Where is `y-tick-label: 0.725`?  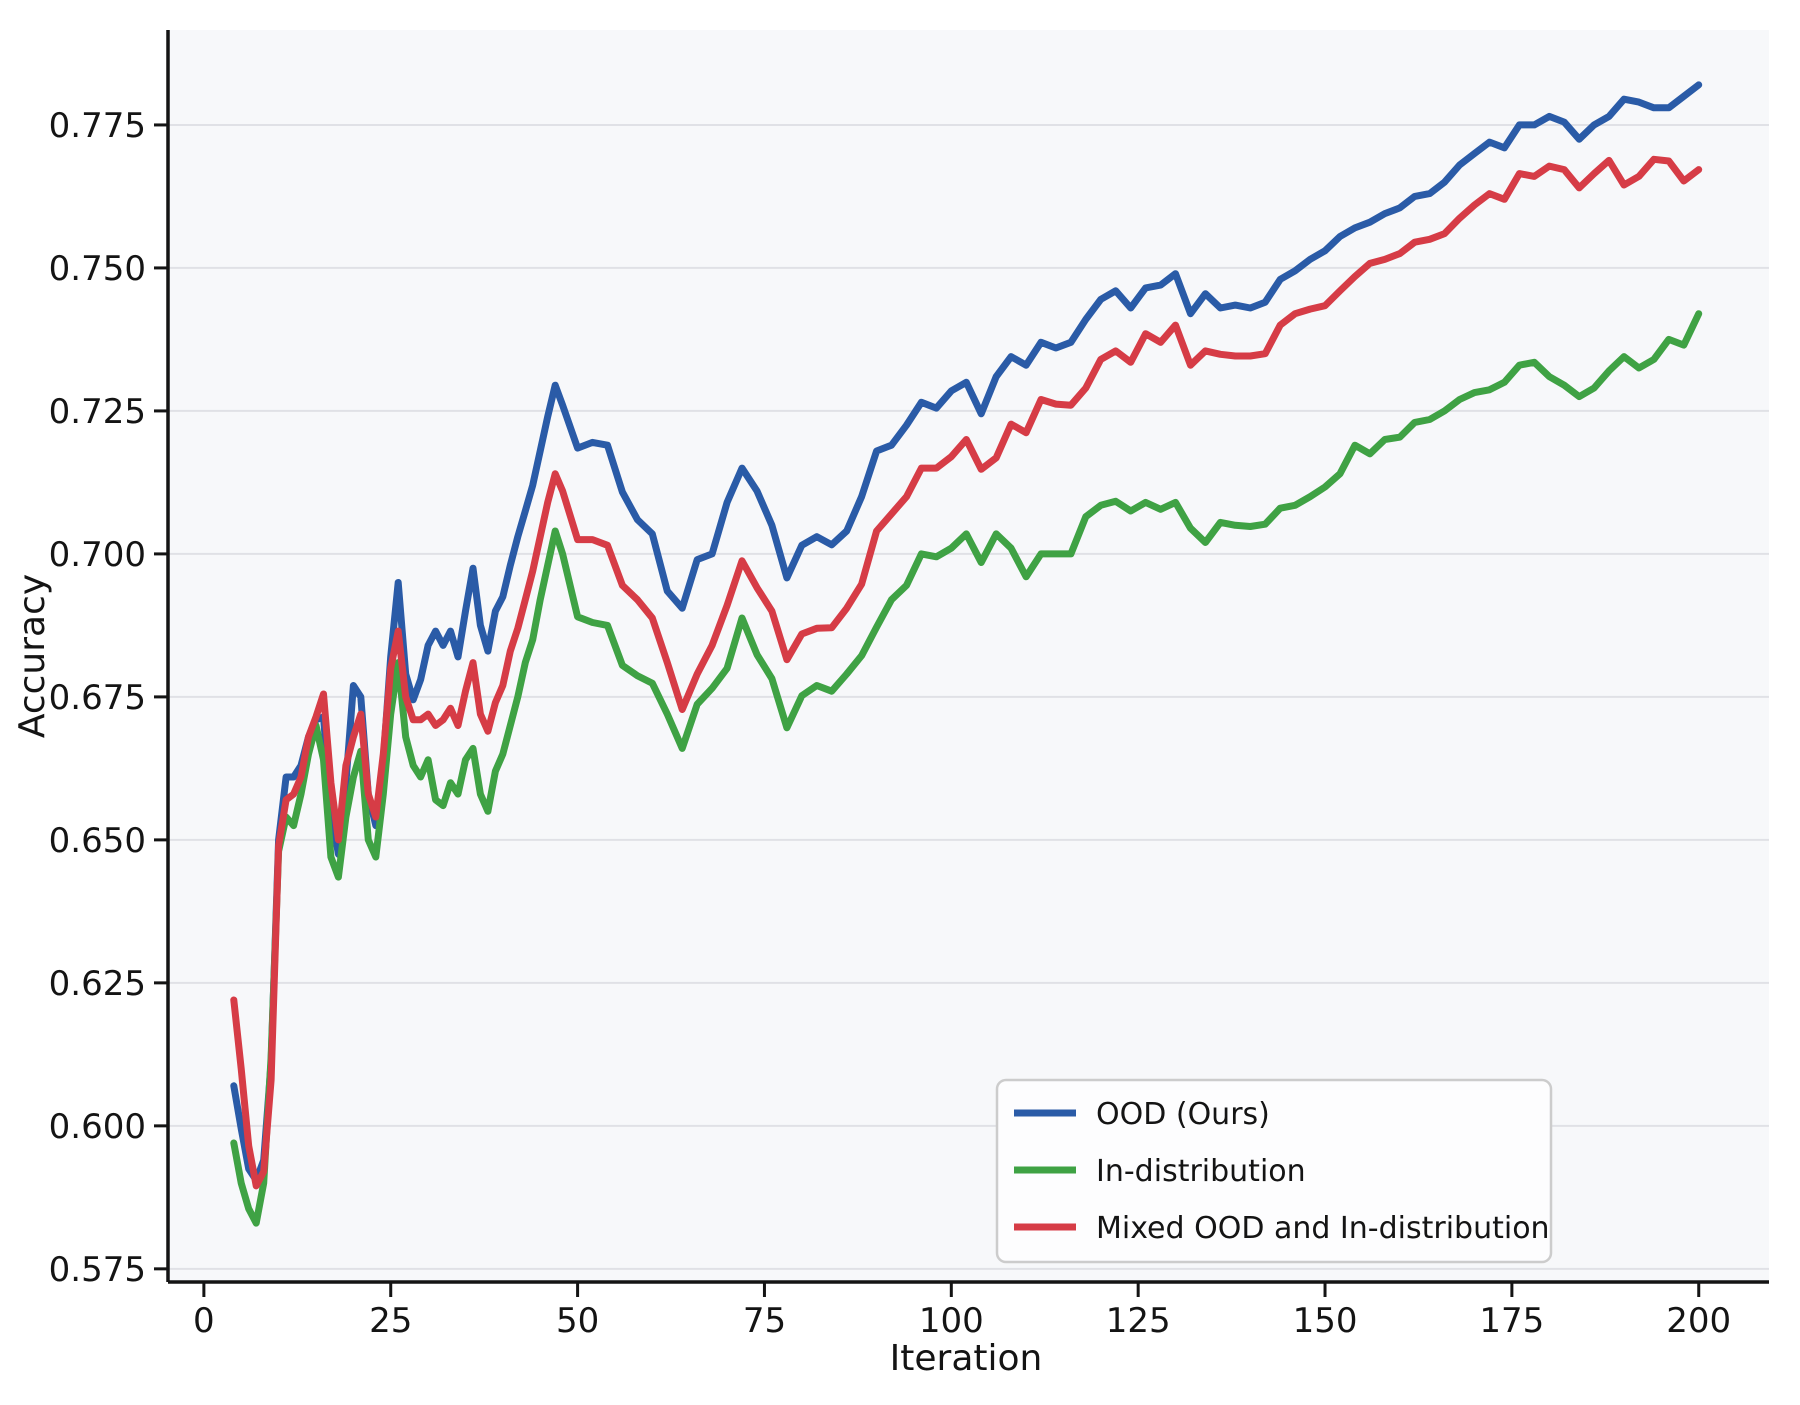
y-tick-label: 0.725 is located at coordinates (97, 412).